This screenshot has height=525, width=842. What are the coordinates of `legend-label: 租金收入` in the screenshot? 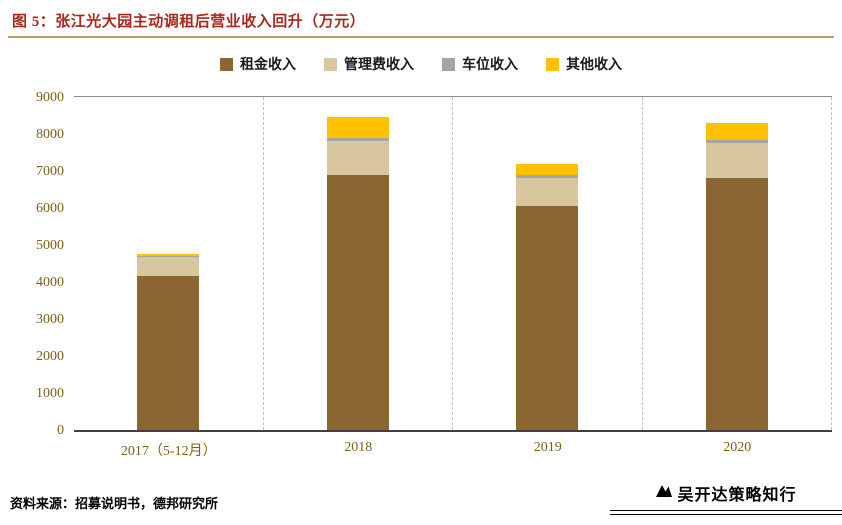 It's located at (268, 65).